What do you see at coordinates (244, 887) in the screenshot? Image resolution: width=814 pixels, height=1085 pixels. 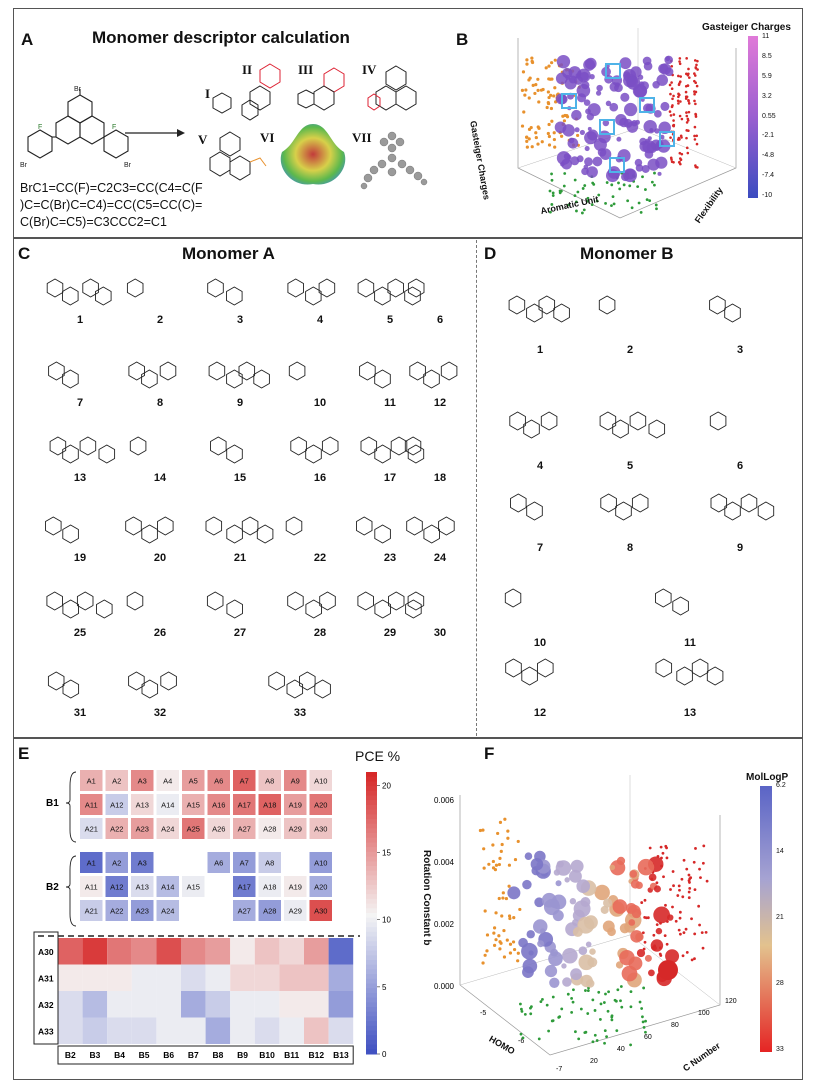 I see `b2-cell-label: A17` at bounding box center [244, 887].